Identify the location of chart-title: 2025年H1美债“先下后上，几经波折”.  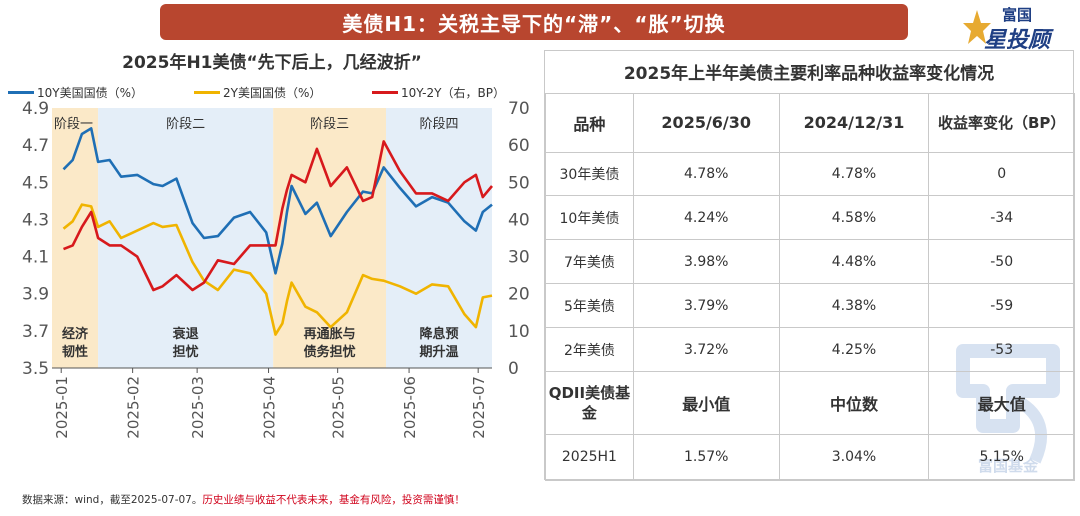
(272, 63).